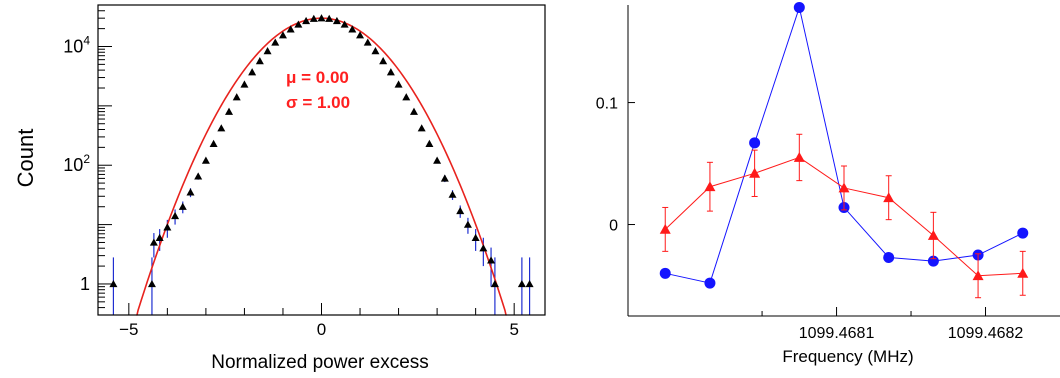 The width and height of the screenshot is (1060, 378). I want to click on right-x-axis-label: Frequency (MHz), so click(847, 356).